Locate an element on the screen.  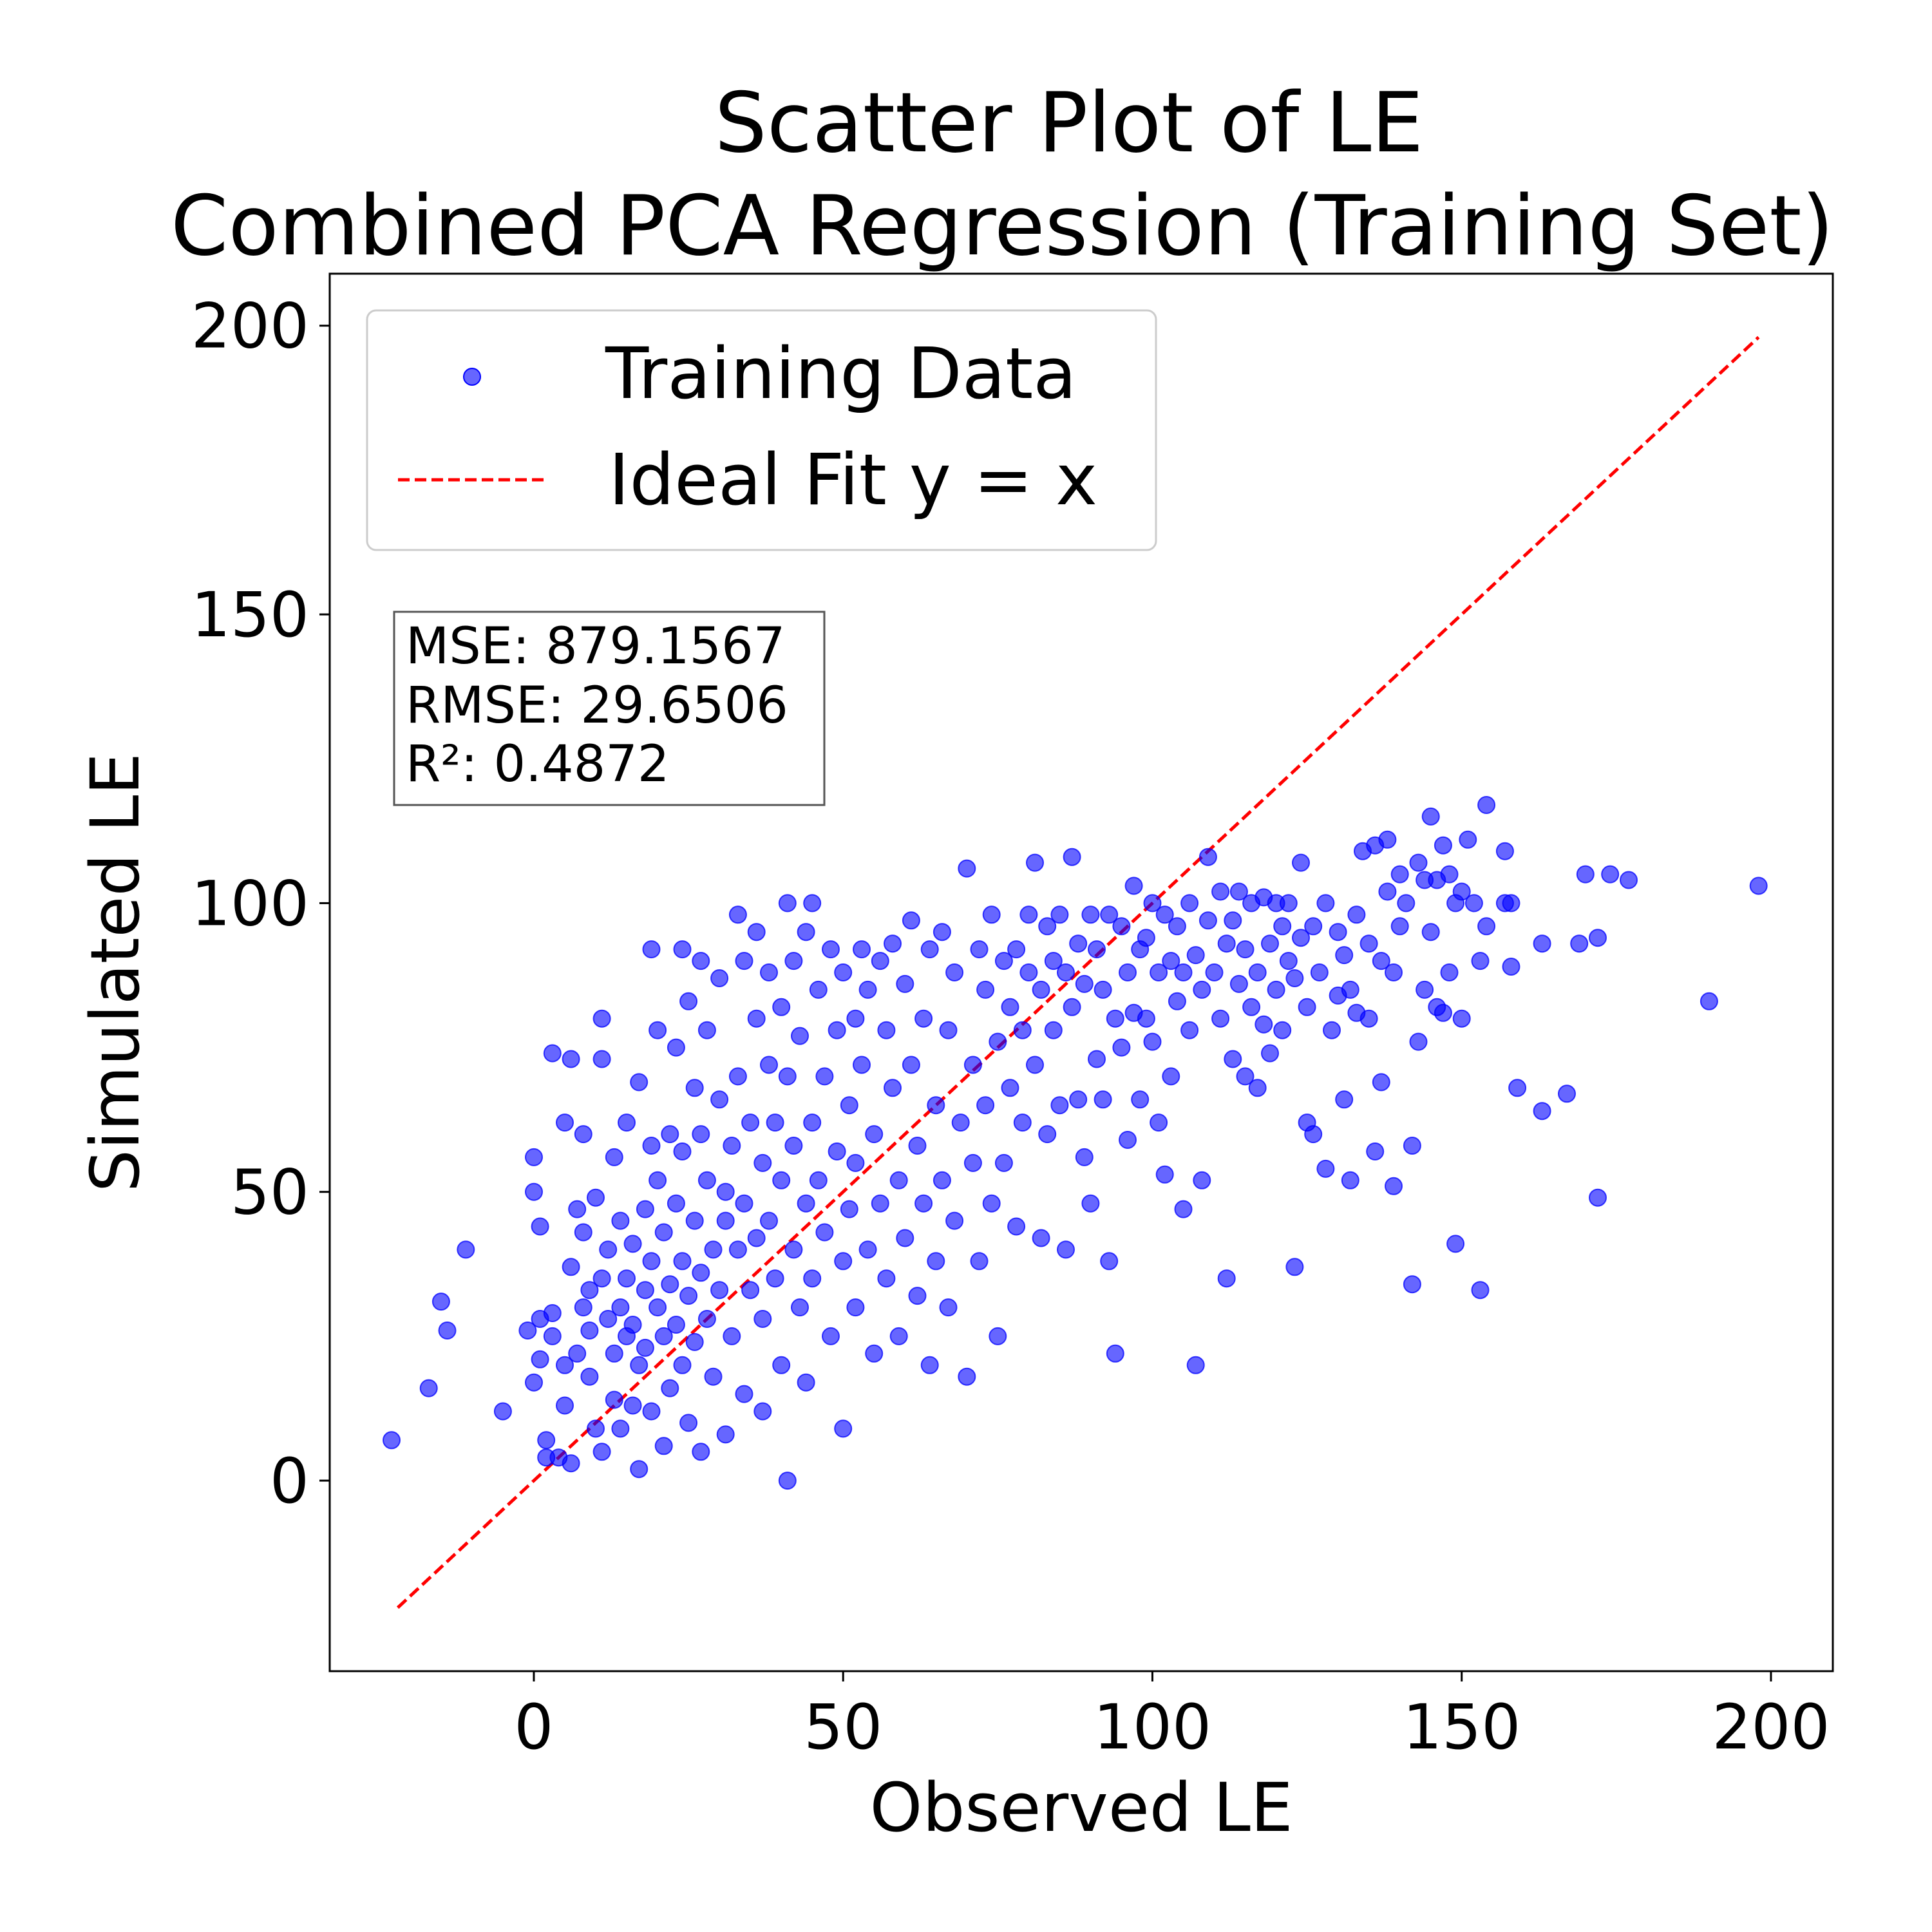
legend: Training Data Ideal Fit y = x is located at coordinates (761, 430).